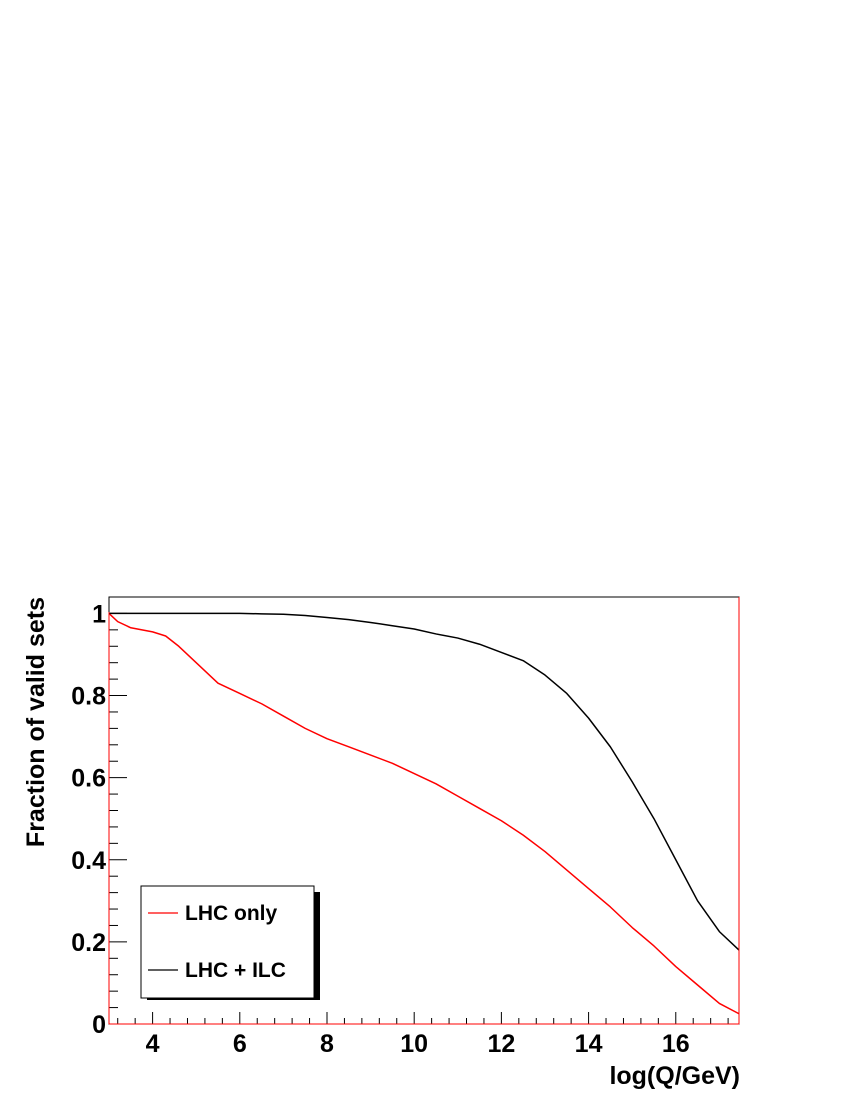 This screenshot has width=850, height=1100. I want to click on y-tick-label: 0.4, so click(88, 861).